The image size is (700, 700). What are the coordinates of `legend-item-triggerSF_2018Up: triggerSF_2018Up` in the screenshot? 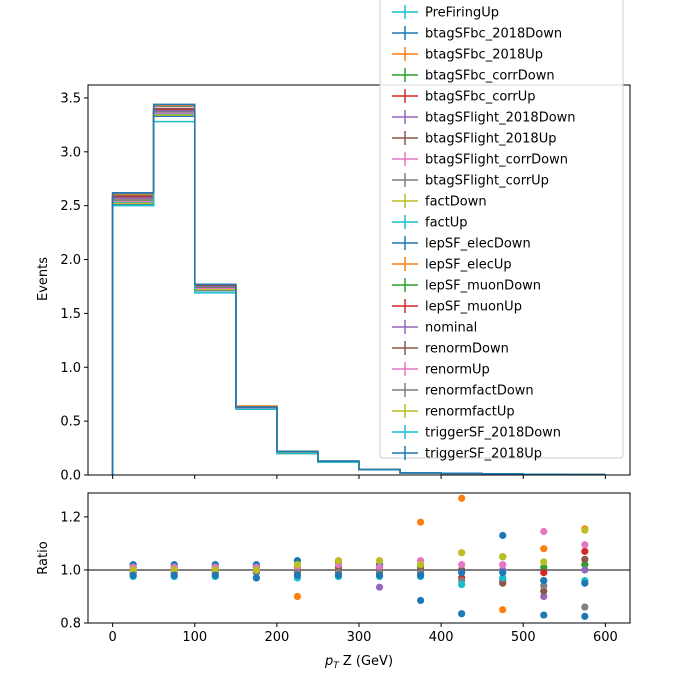 It's located at (467, 454).